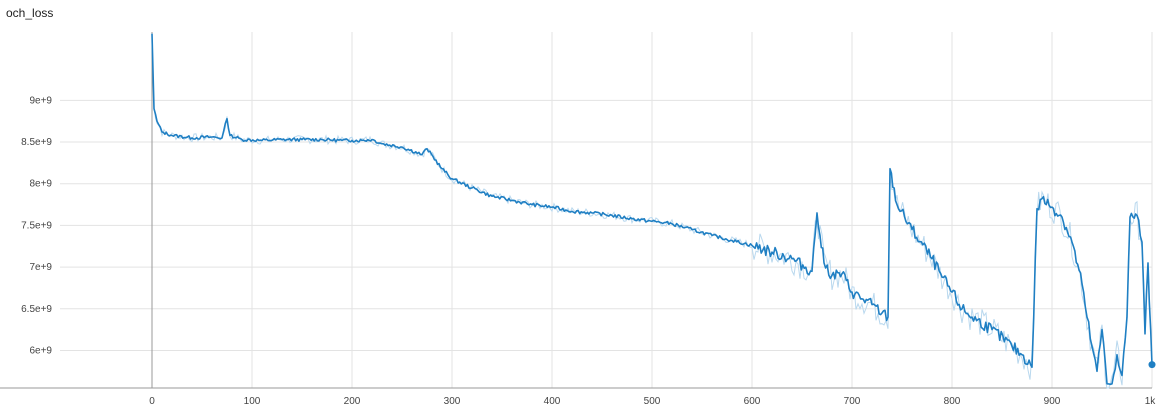  Describe the element at coordinates (652, 401) in the screenshot. I see `x-tick-label: 500` at that location.